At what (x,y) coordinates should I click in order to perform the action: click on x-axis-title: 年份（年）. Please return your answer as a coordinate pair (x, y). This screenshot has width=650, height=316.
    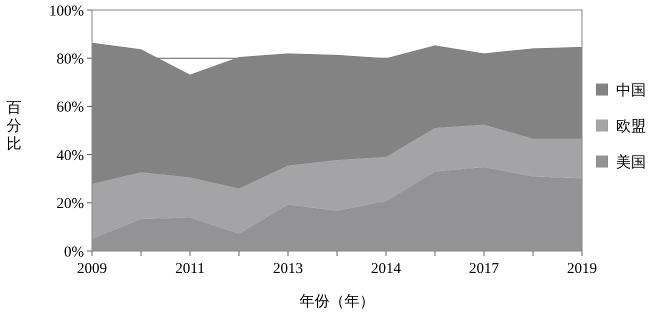
    Looking at the image, I should click on (337, 301).